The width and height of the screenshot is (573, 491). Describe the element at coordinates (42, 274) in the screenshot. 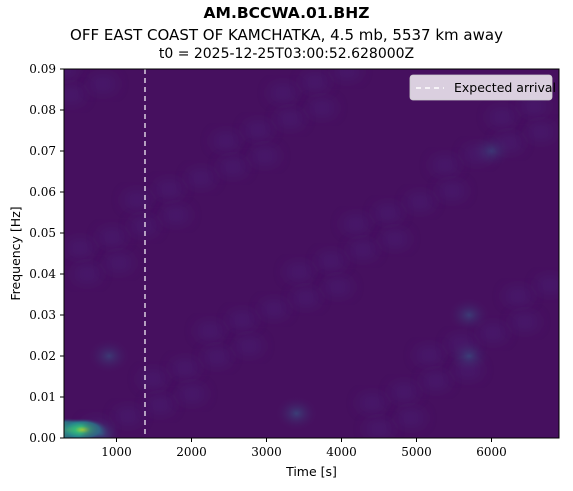

I see `y-tick-label: 0.04` at that location.